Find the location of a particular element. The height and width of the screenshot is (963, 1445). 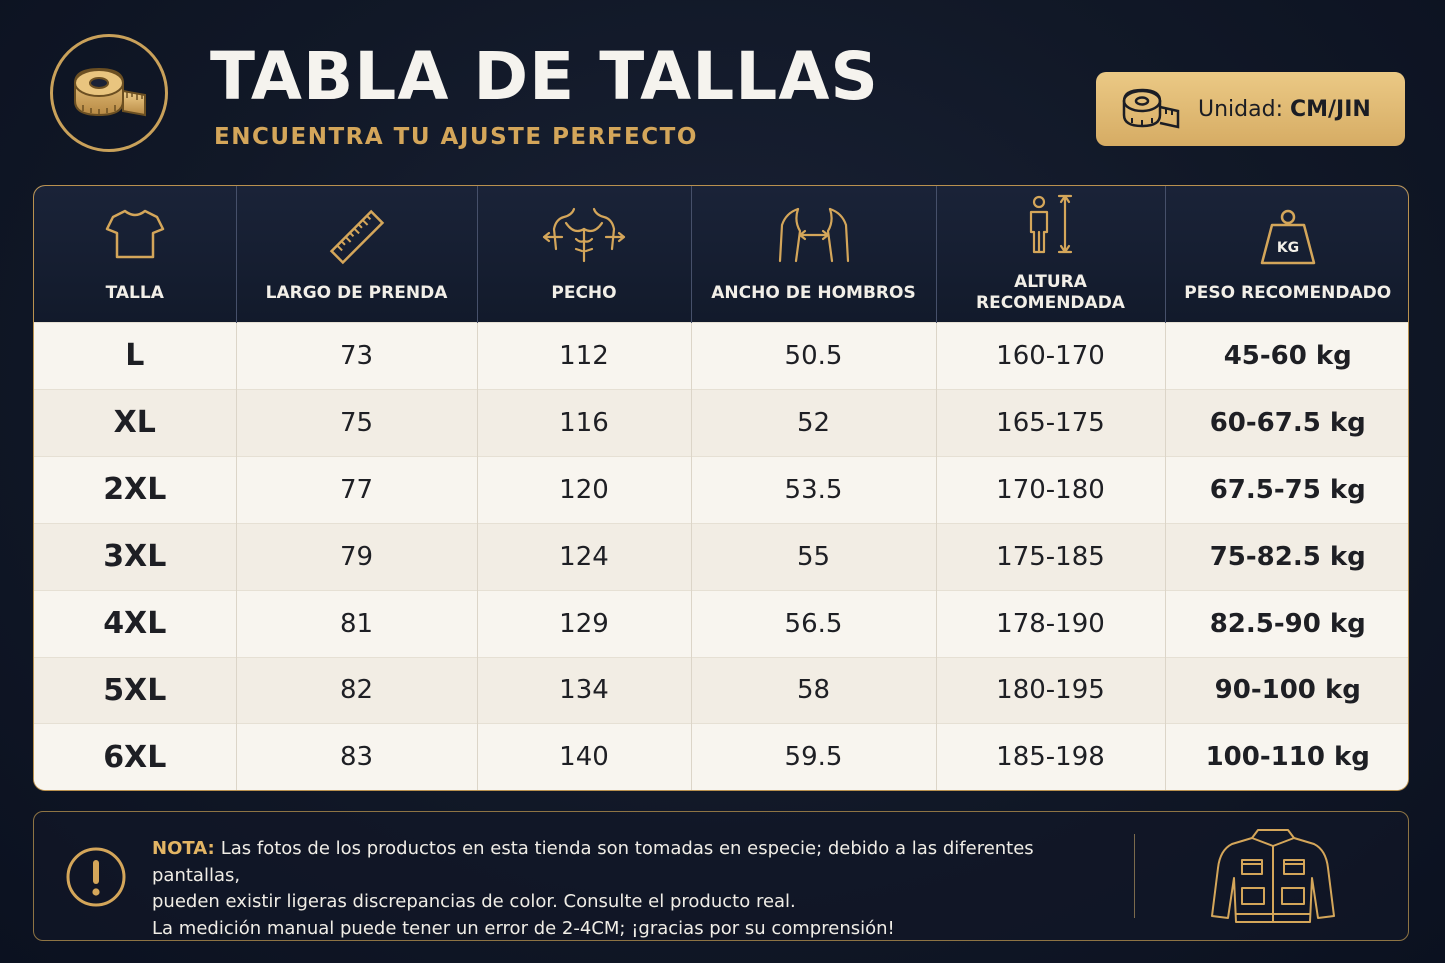

length-cell: 77 is located at coordinates (356, 489).